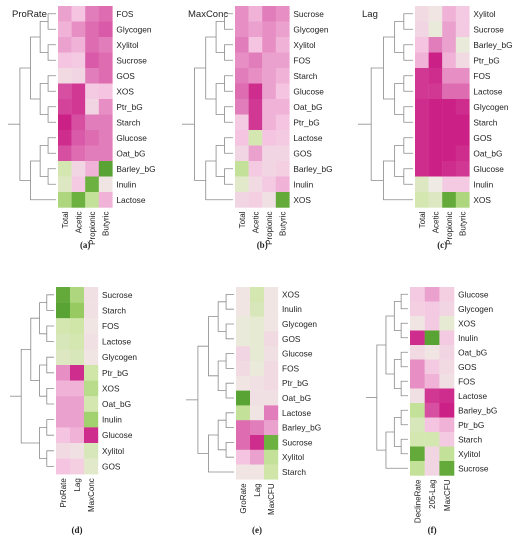  I want to click on panel-label: (b), so click(262, 245).